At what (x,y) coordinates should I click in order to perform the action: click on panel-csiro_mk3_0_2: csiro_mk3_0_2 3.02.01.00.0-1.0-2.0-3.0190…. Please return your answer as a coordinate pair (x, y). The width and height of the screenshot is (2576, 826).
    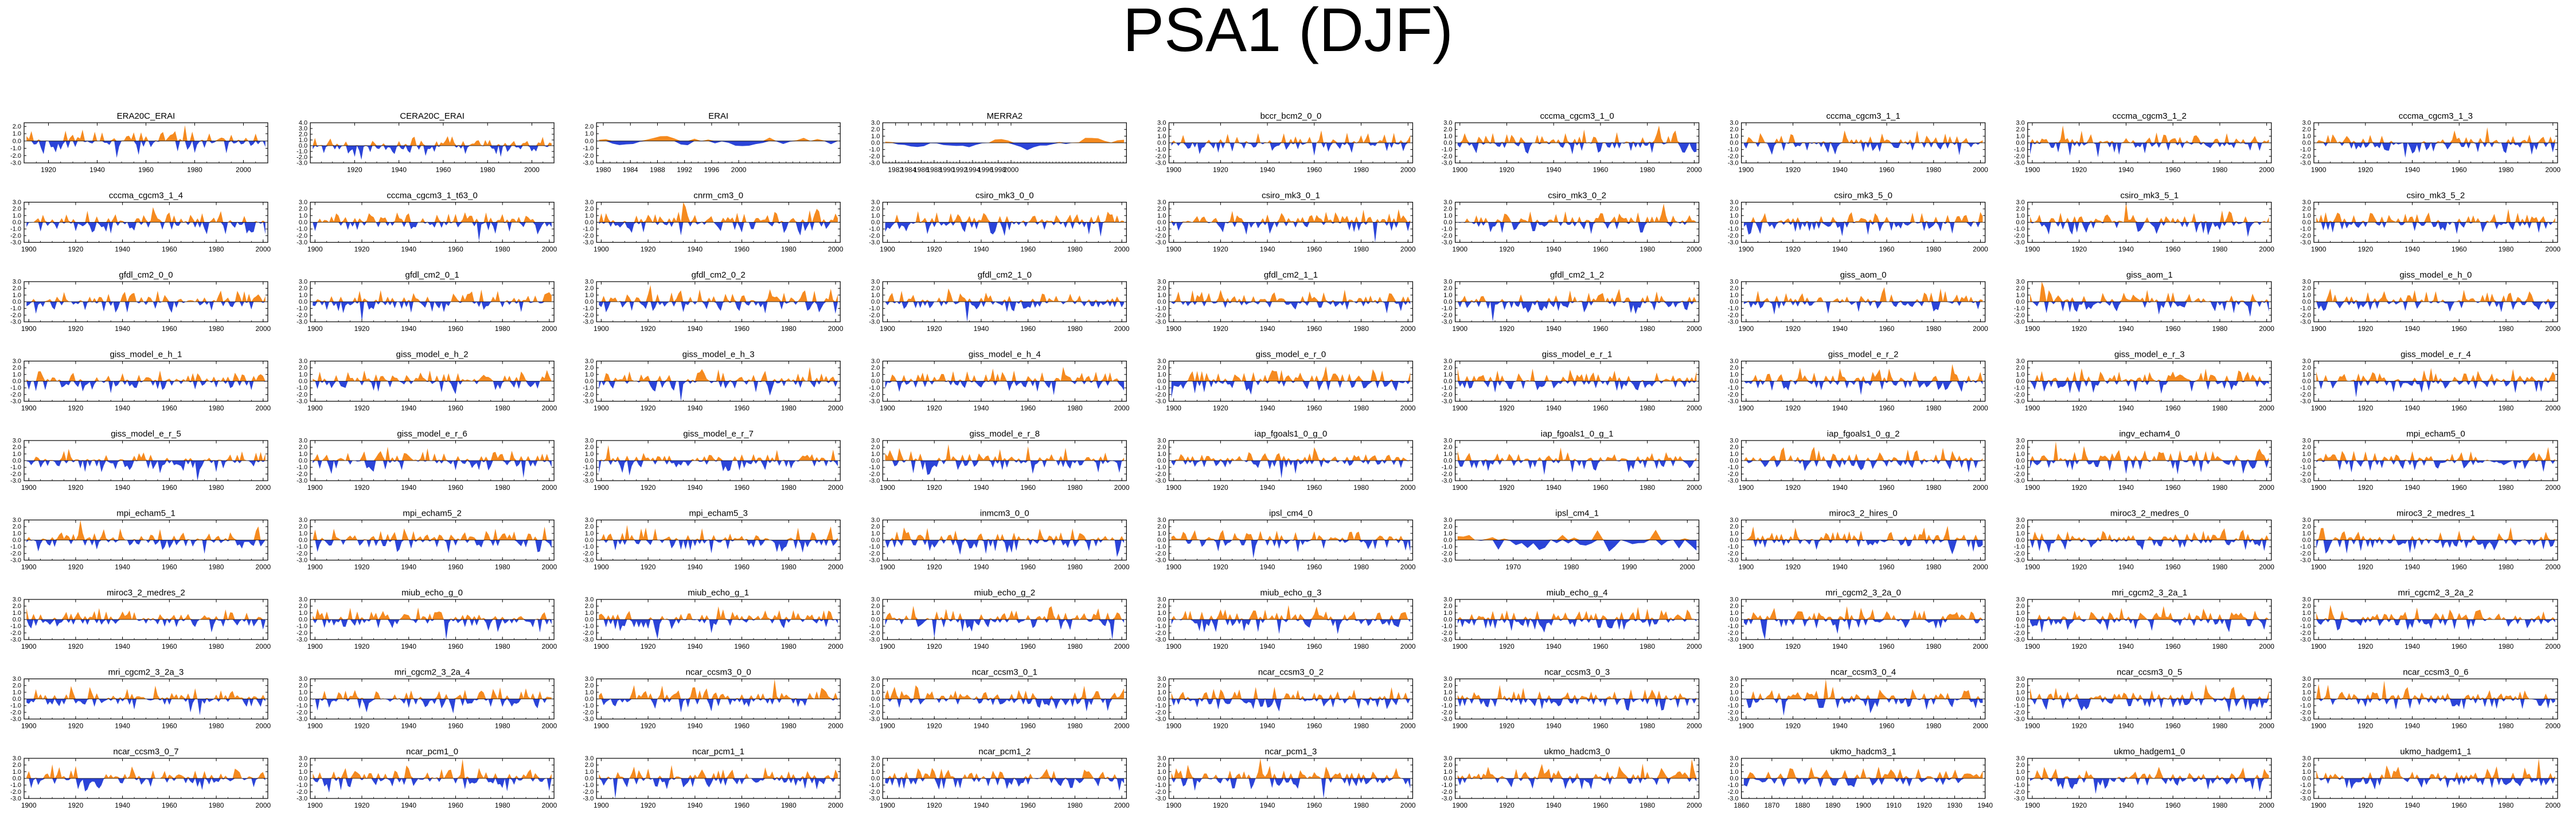
    Looking at the image, I should click on (1572, 222).